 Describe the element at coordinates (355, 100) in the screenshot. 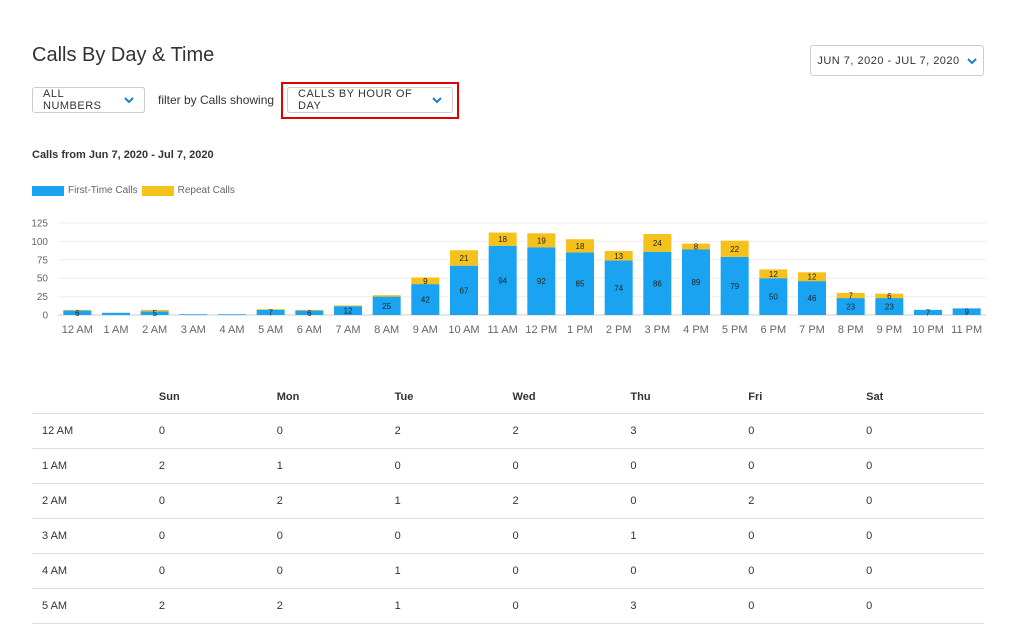

I see `view-mode-dropdown-label: CALLS BY HOUR OF DAY` at that location.